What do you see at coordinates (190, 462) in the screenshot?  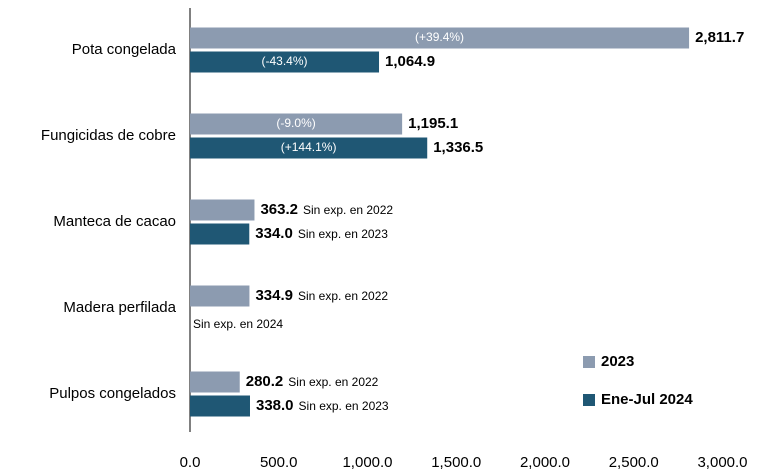 I see `x-tick-label: 0.0` at bounding box center [190, 462].